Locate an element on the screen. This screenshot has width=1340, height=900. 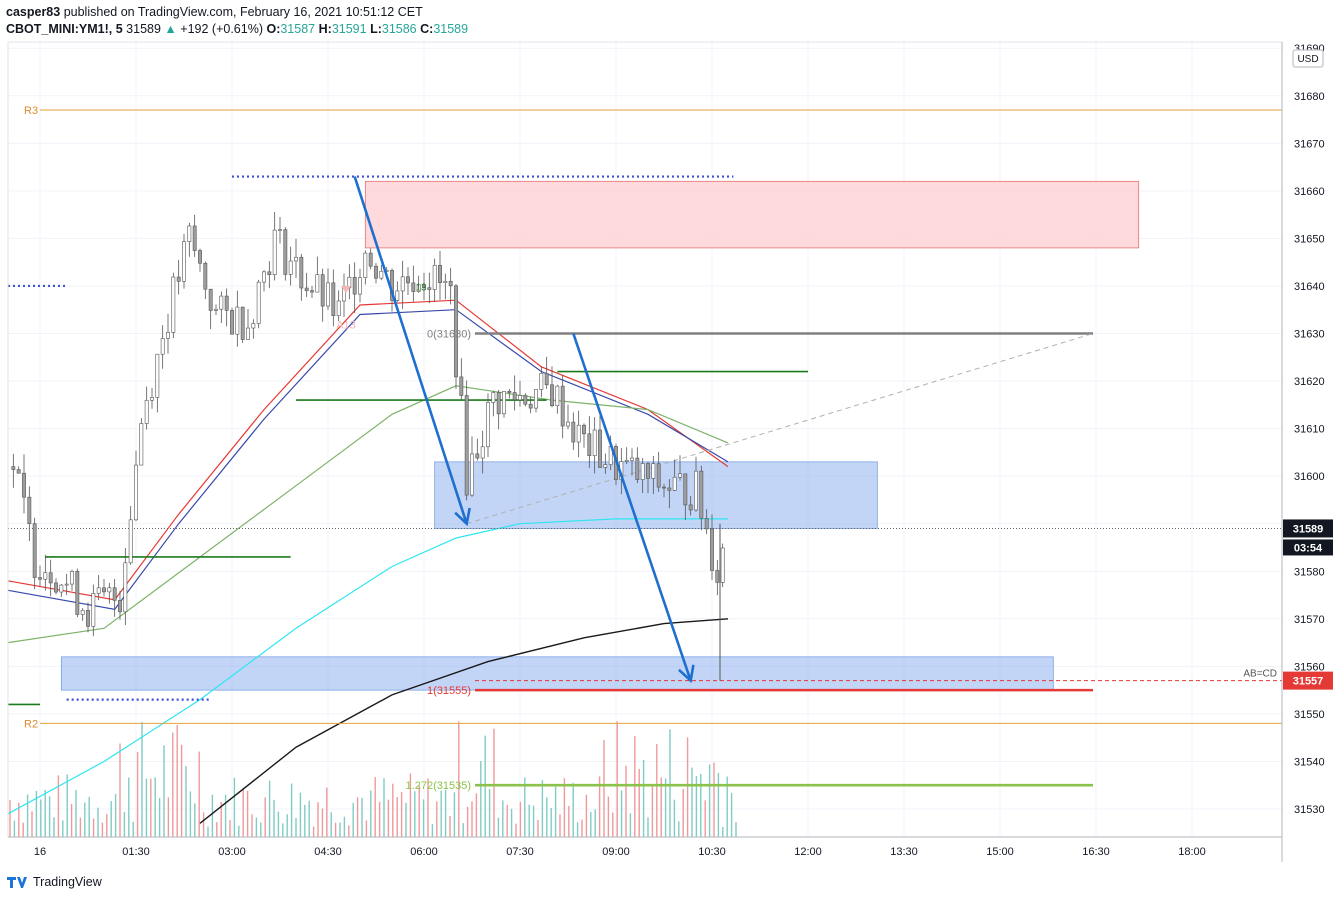
low-label: L: is located at coordinates (376, 29).